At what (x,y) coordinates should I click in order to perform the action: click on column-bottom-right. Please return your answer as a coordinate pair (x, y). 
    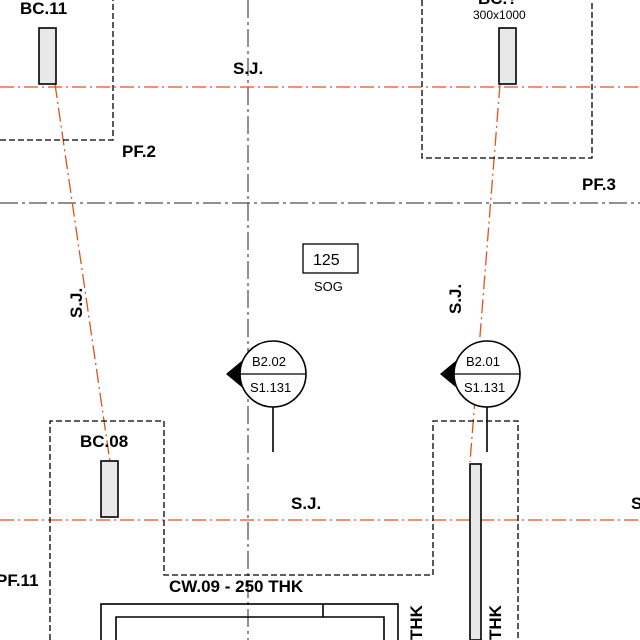
    Looking at the image, I should click on (475, 551).